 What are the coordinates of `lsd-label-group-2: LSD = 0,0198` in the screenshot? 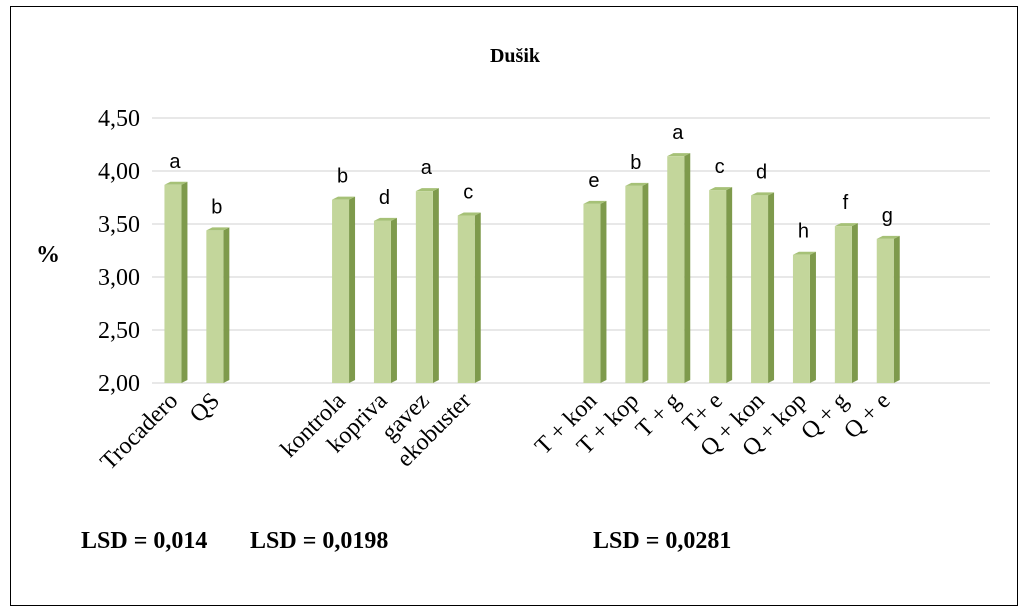 It's located at (319, 541).